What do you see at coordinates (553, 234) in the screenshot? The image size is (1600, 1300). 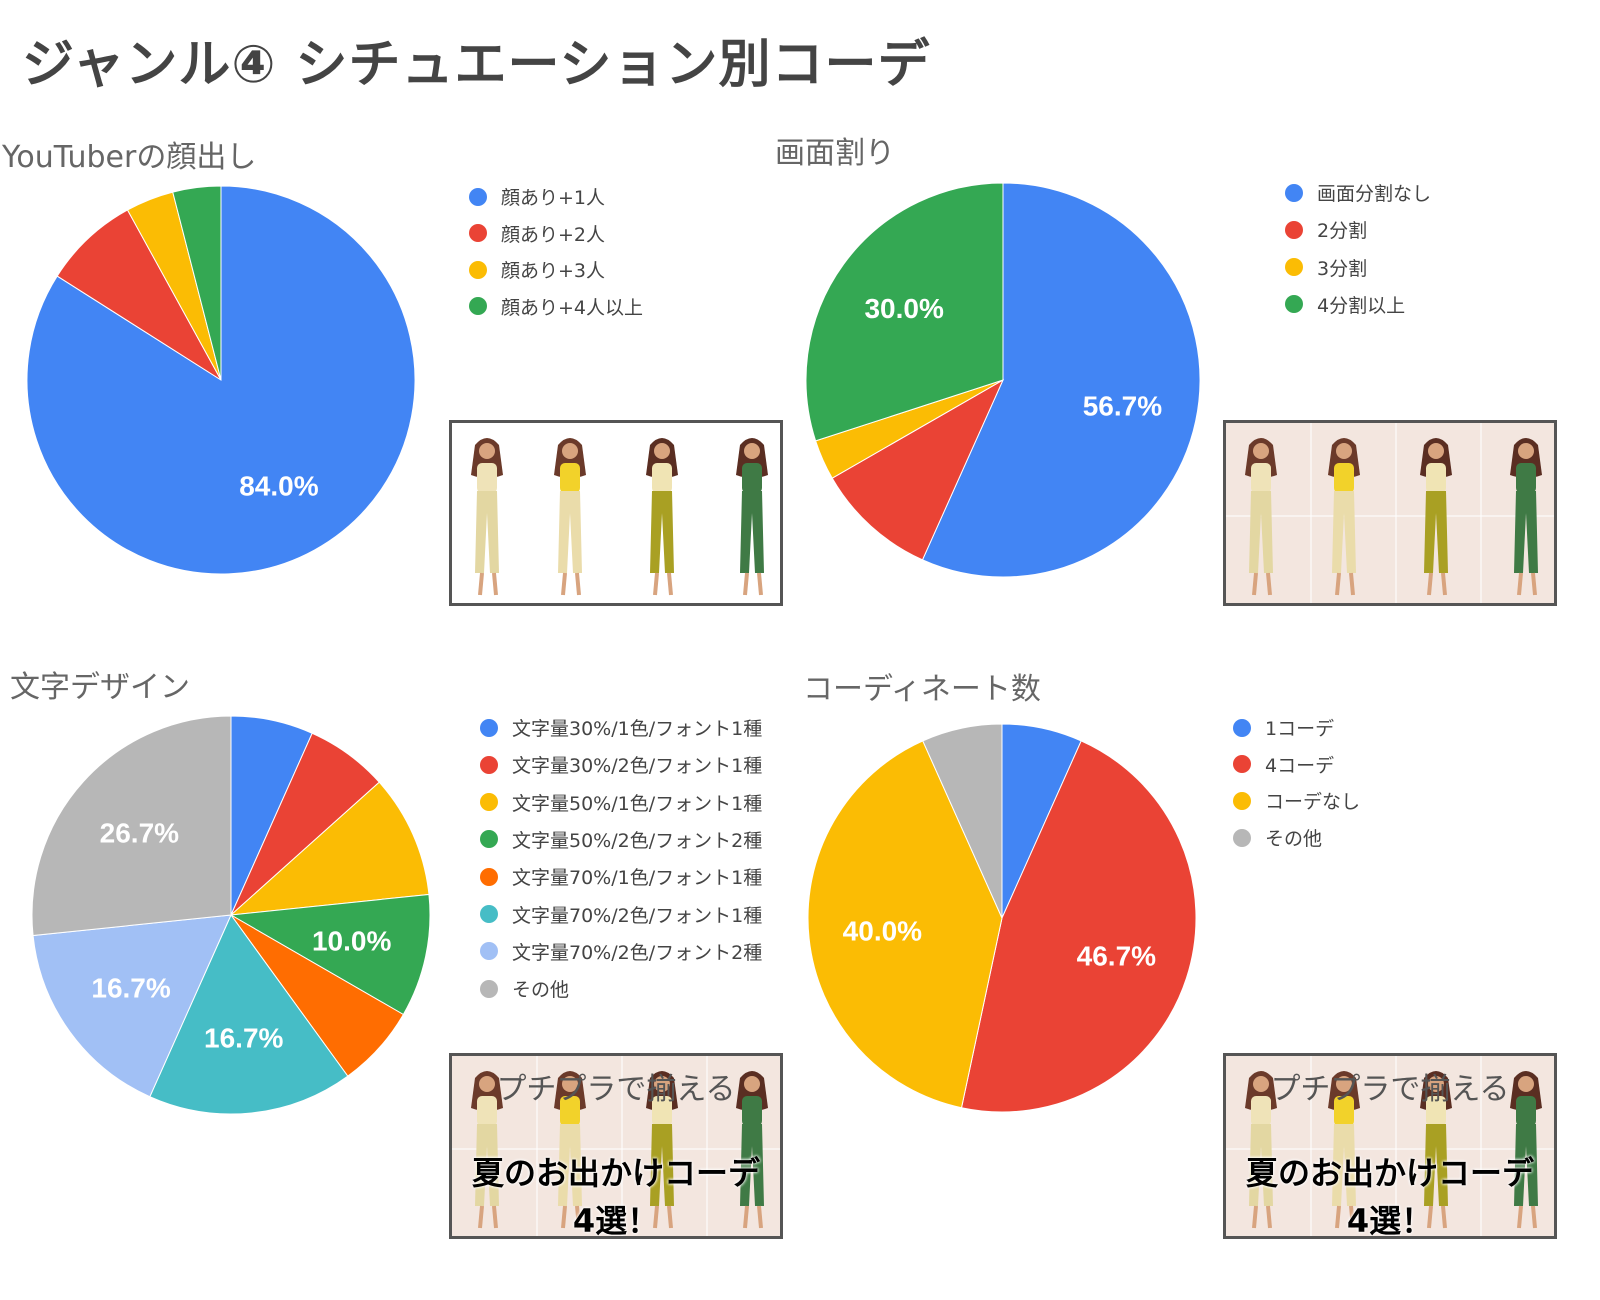 I see `legend-label: 顔あり+2人` at bounding box center [553, 234].